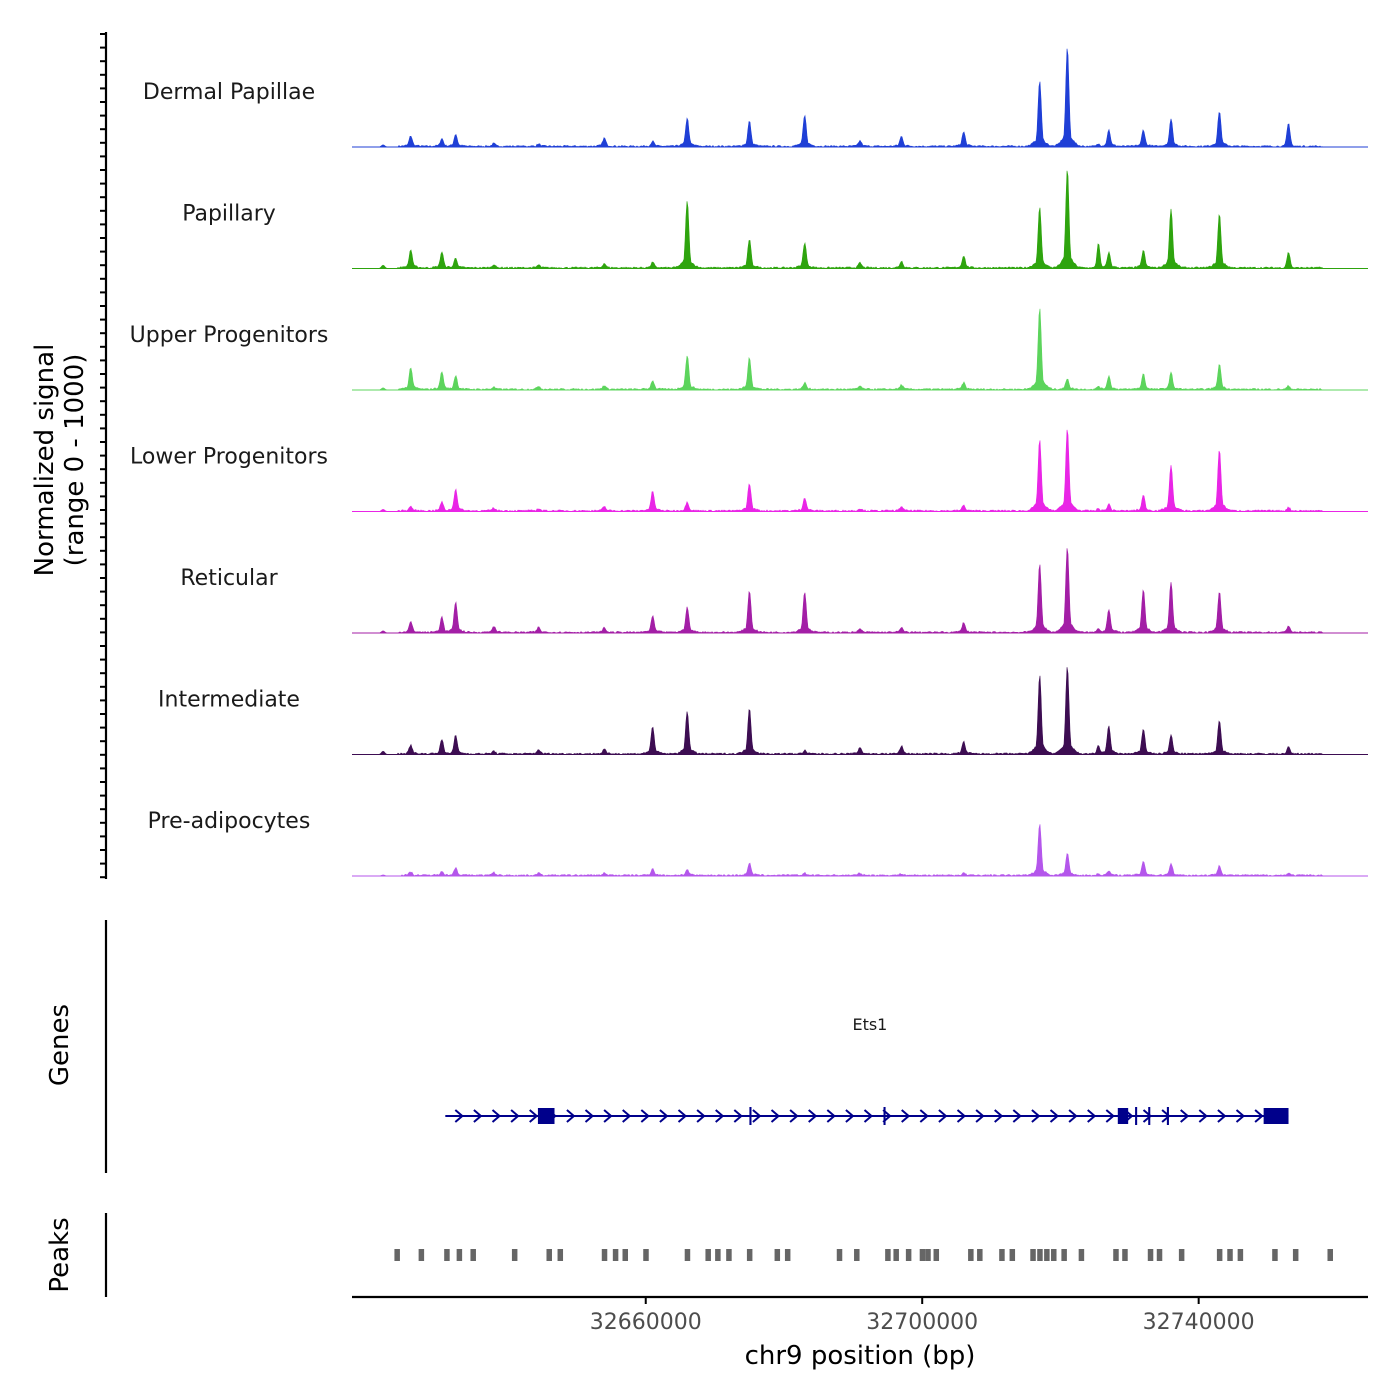 This screenshot has width=1400, height=1400. I want to click on x-tick-label: 32740000, so click(1199, 1322).